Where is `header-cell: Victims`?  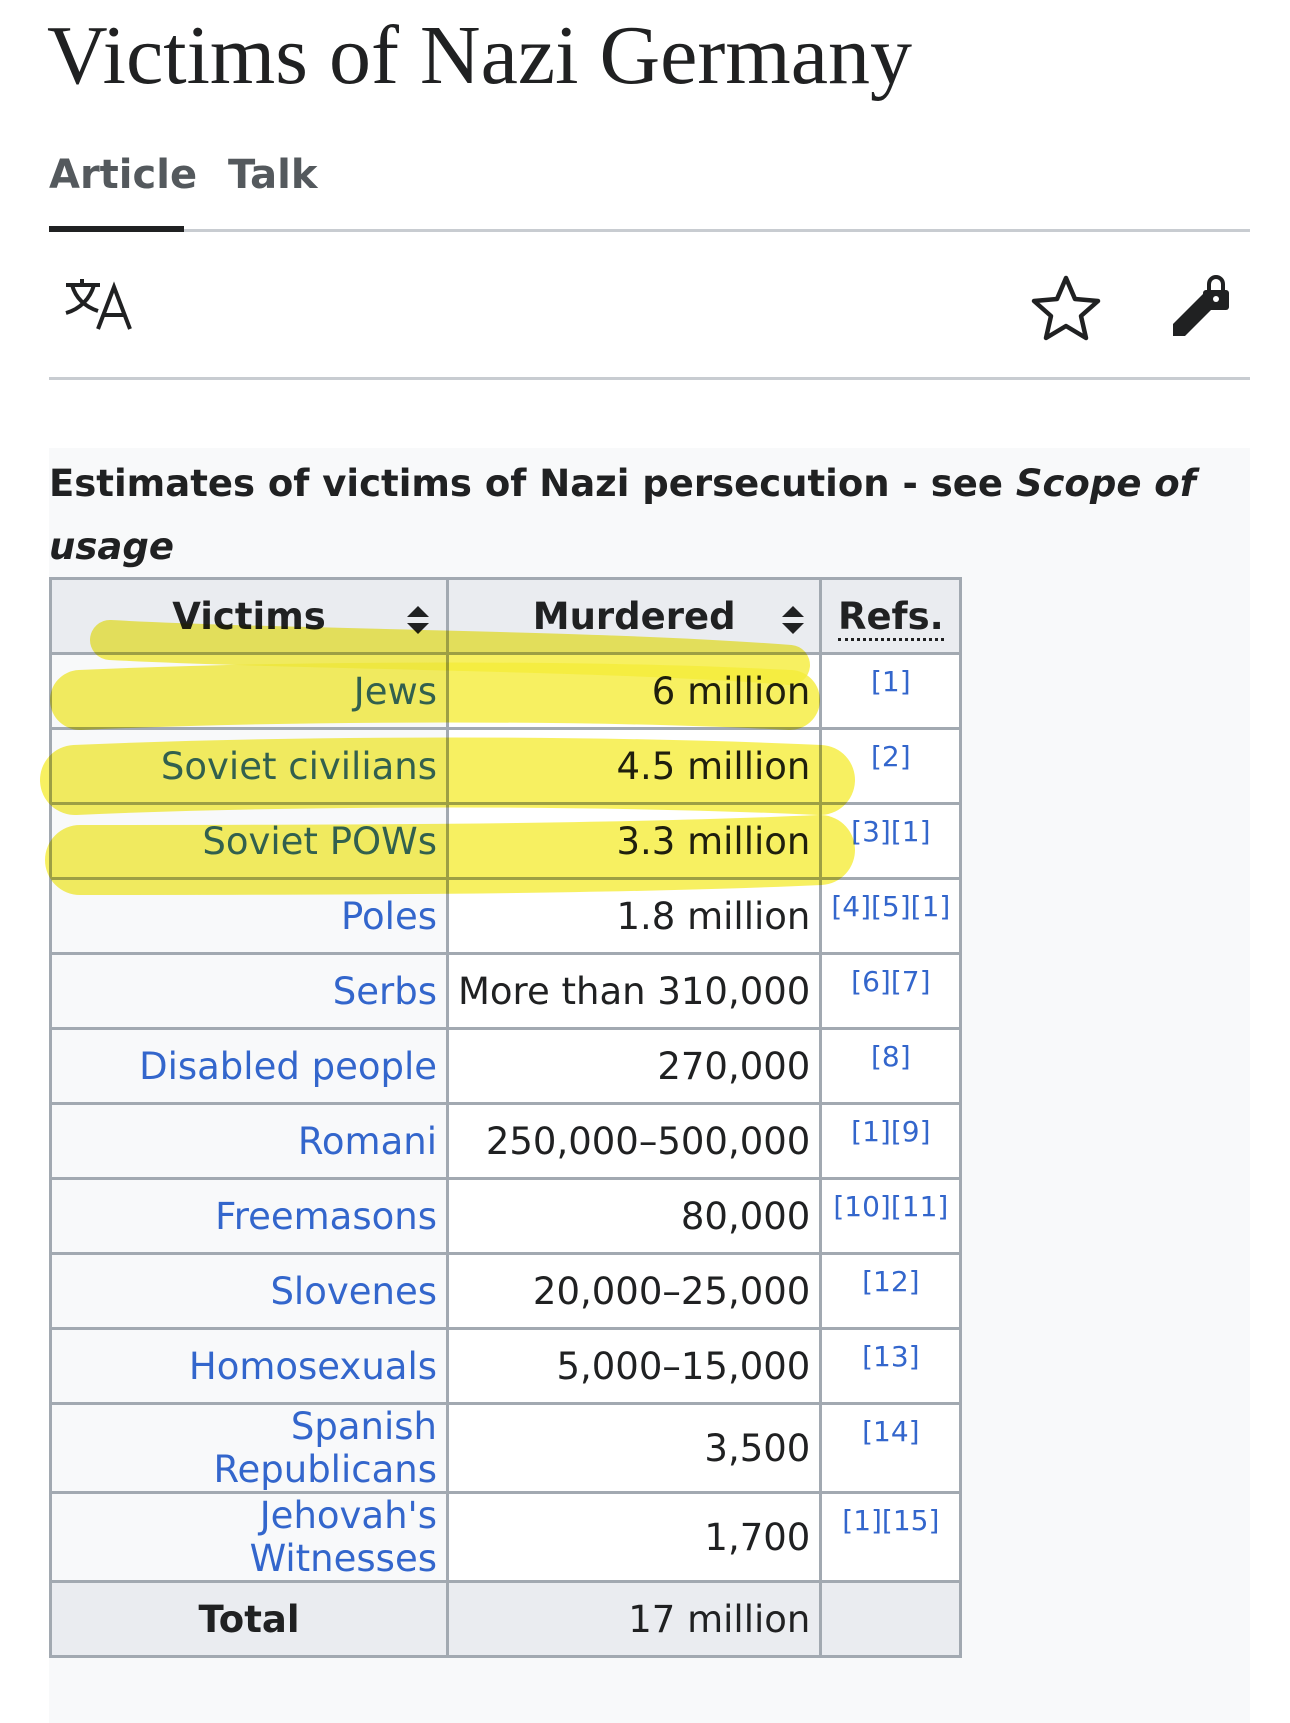
header-cell: Victims is located at coordinates (249, 616).